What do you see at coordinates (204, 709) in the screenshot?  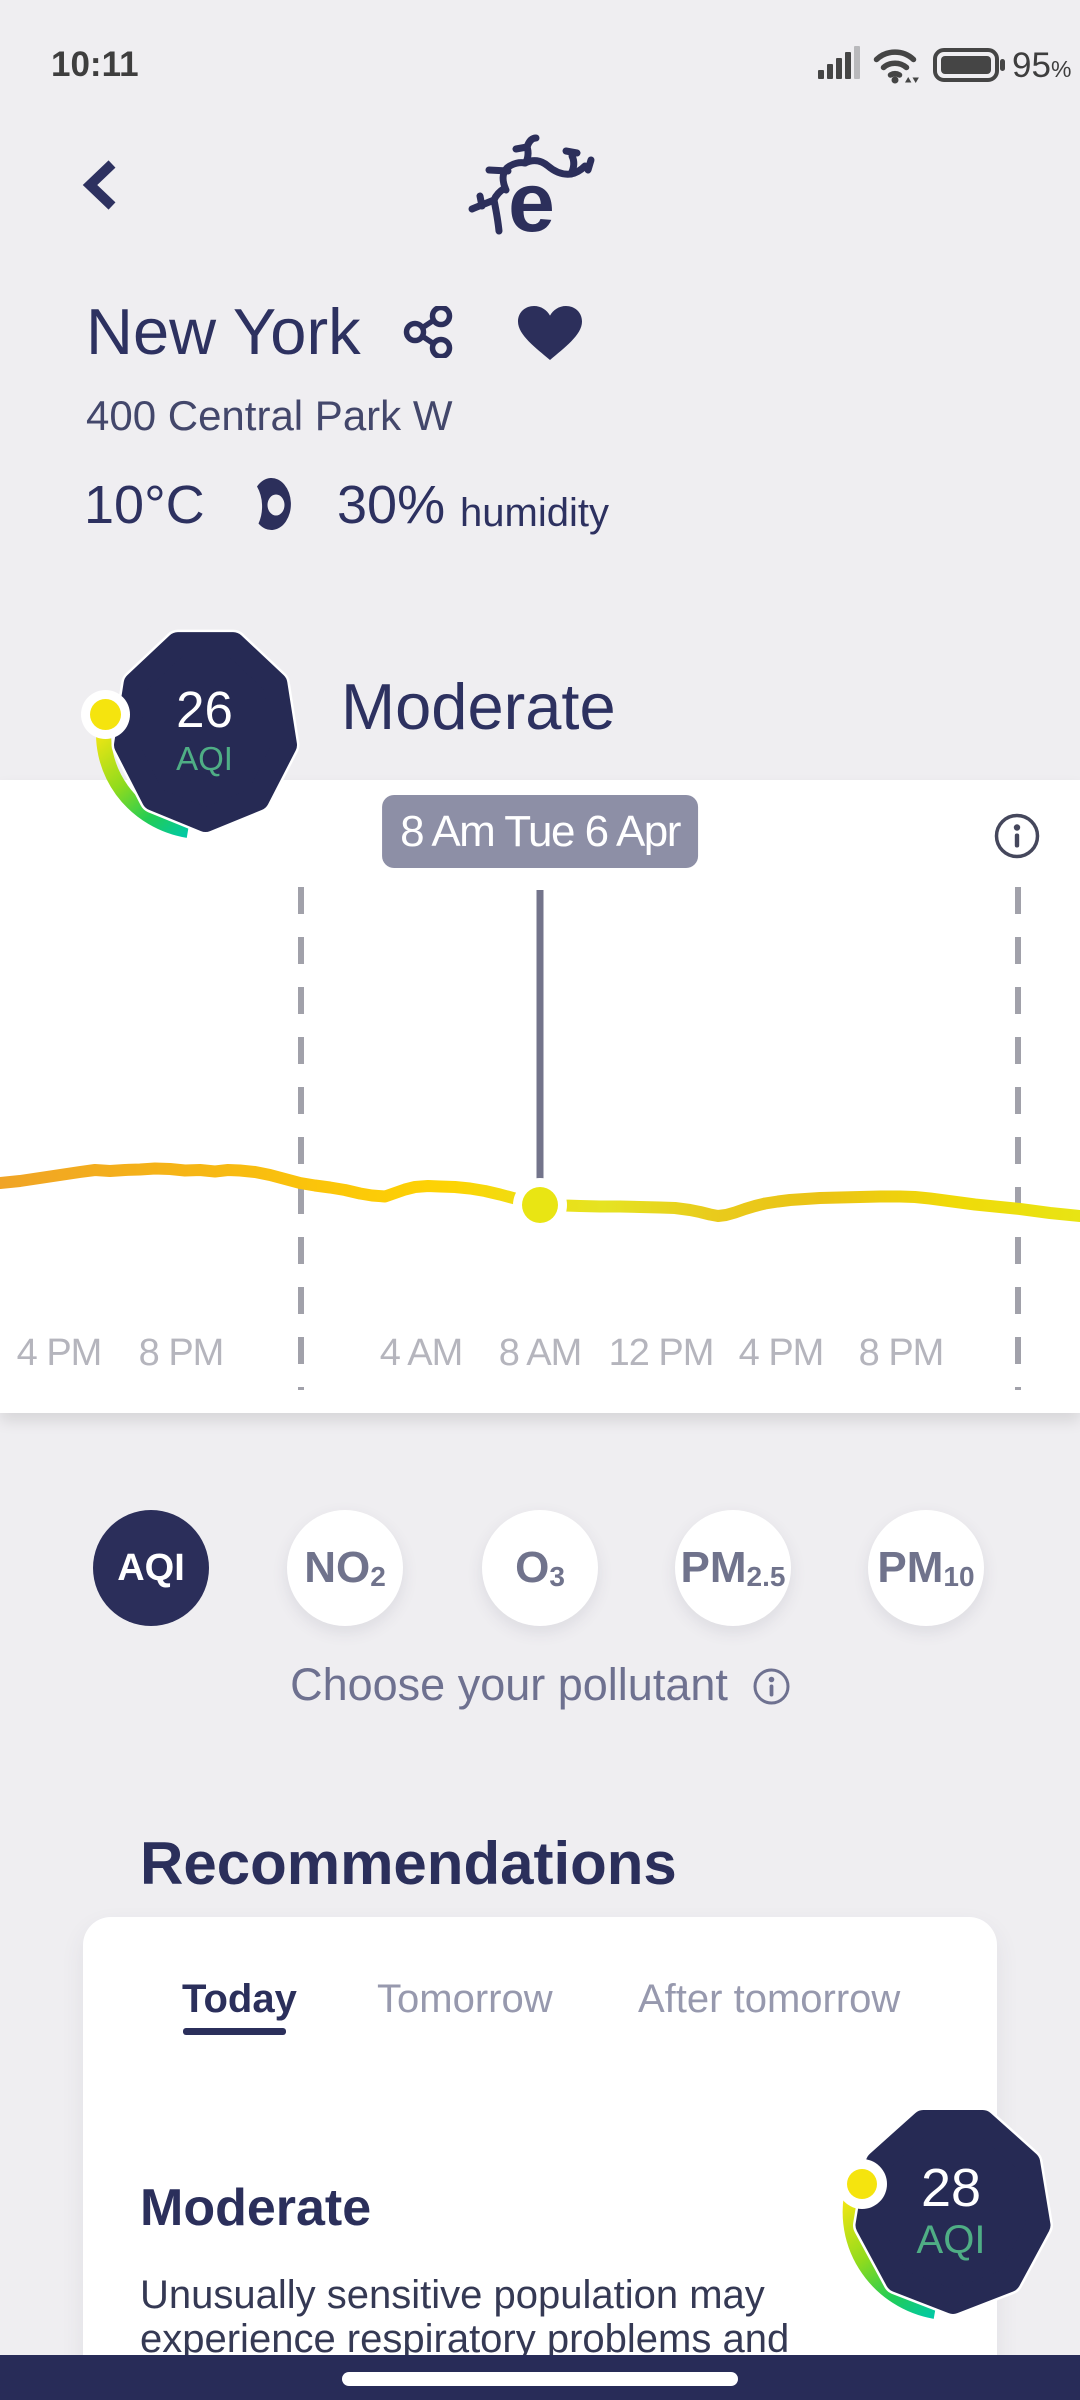 I see `svg-text: 26` at bounding box center [204, 709].